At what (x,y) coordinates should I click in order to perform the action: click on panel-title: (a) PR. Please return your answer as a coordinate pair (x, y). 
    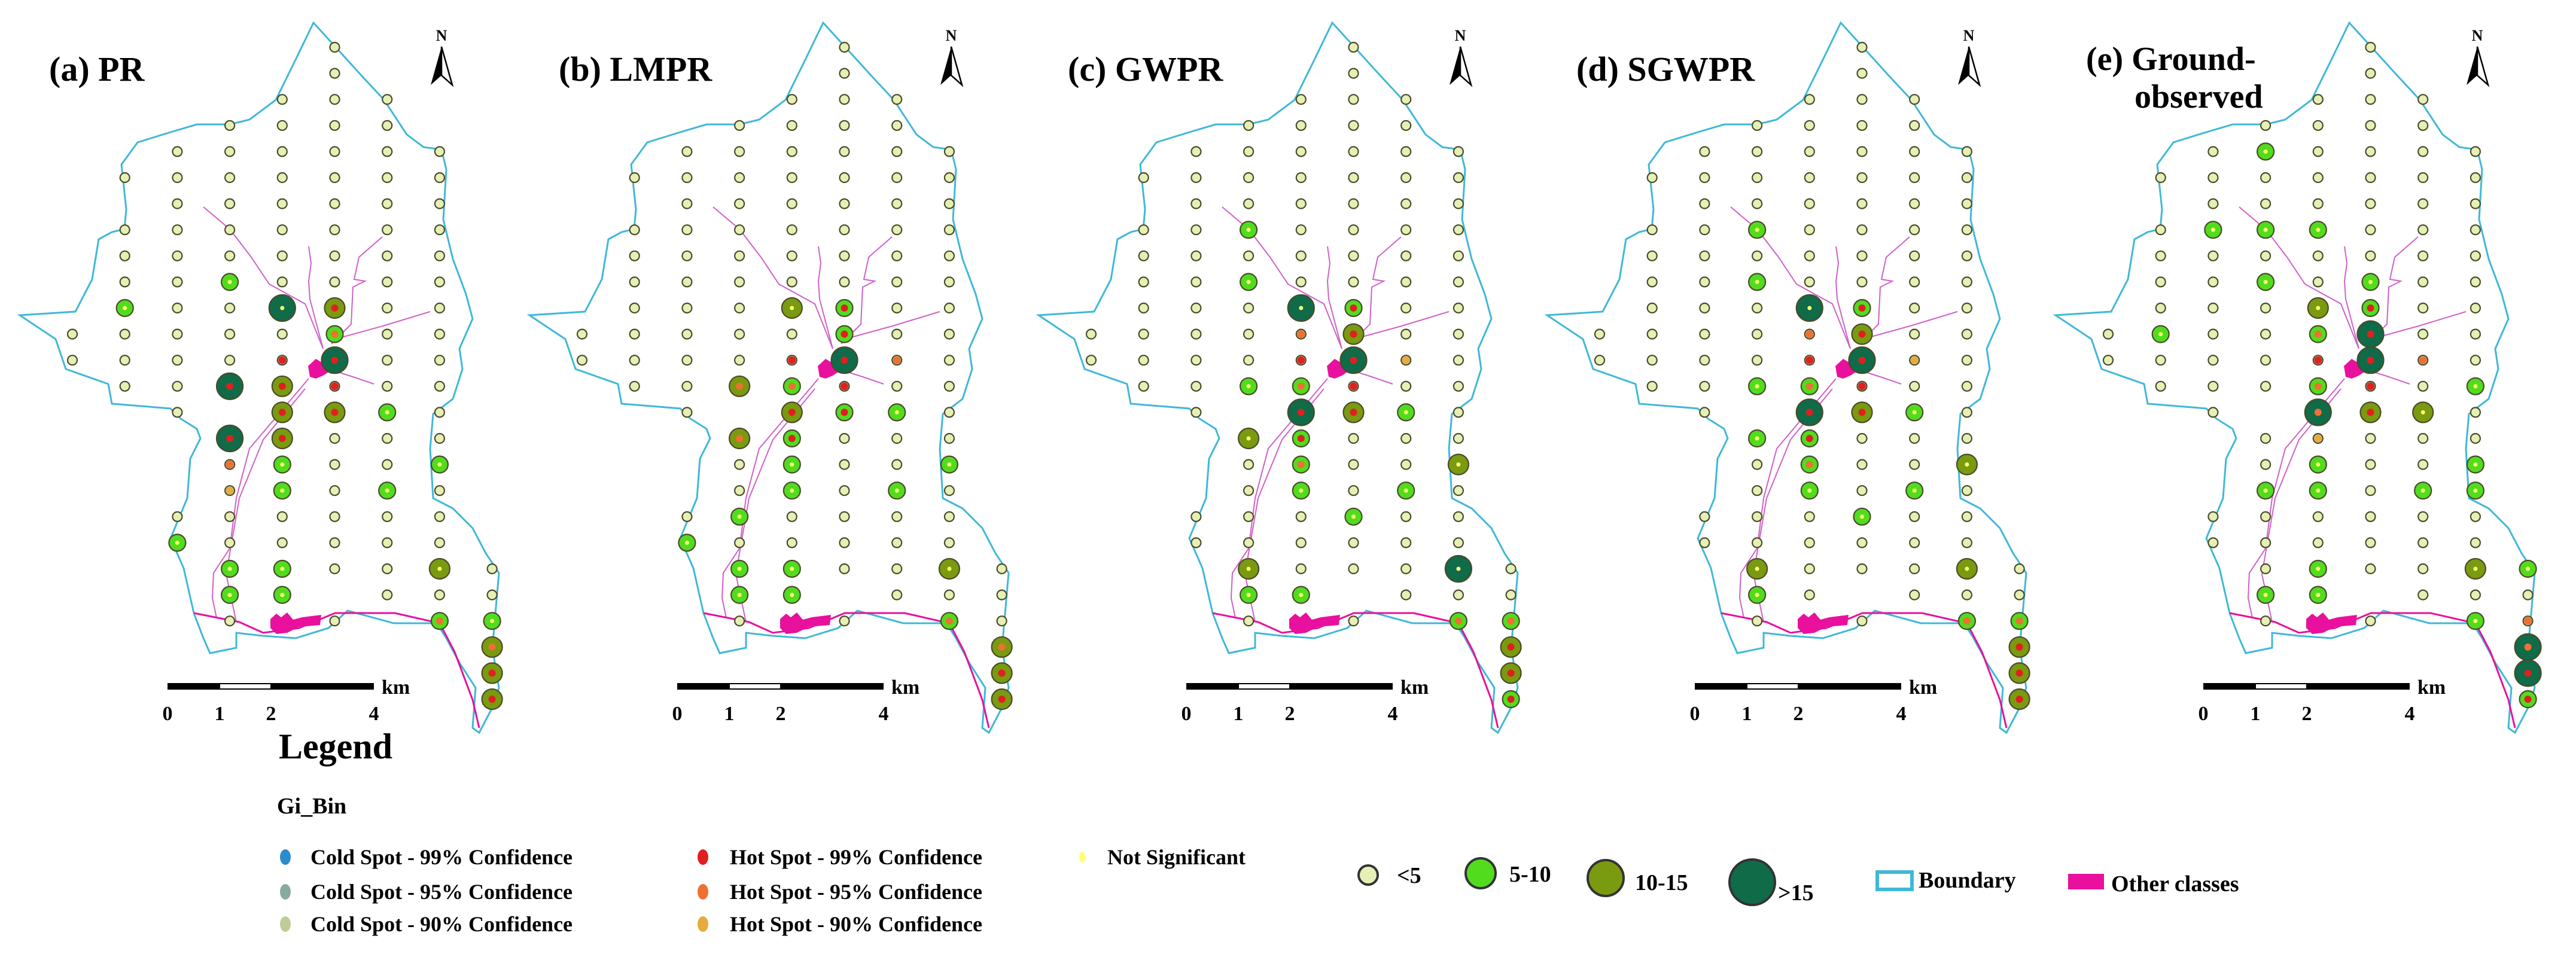
    Looking at the image, I should click on (97, 70).